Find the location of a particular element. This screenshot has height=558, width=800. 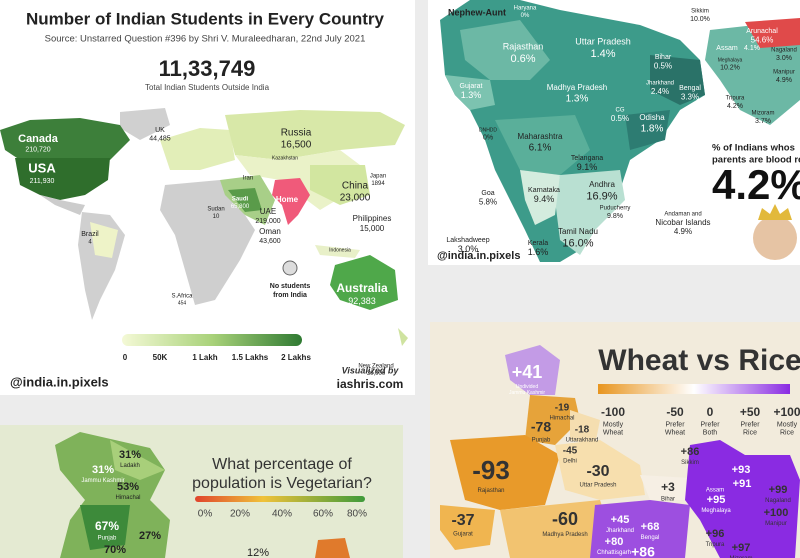

region-label: 4 is located at coordinates (90, 243).